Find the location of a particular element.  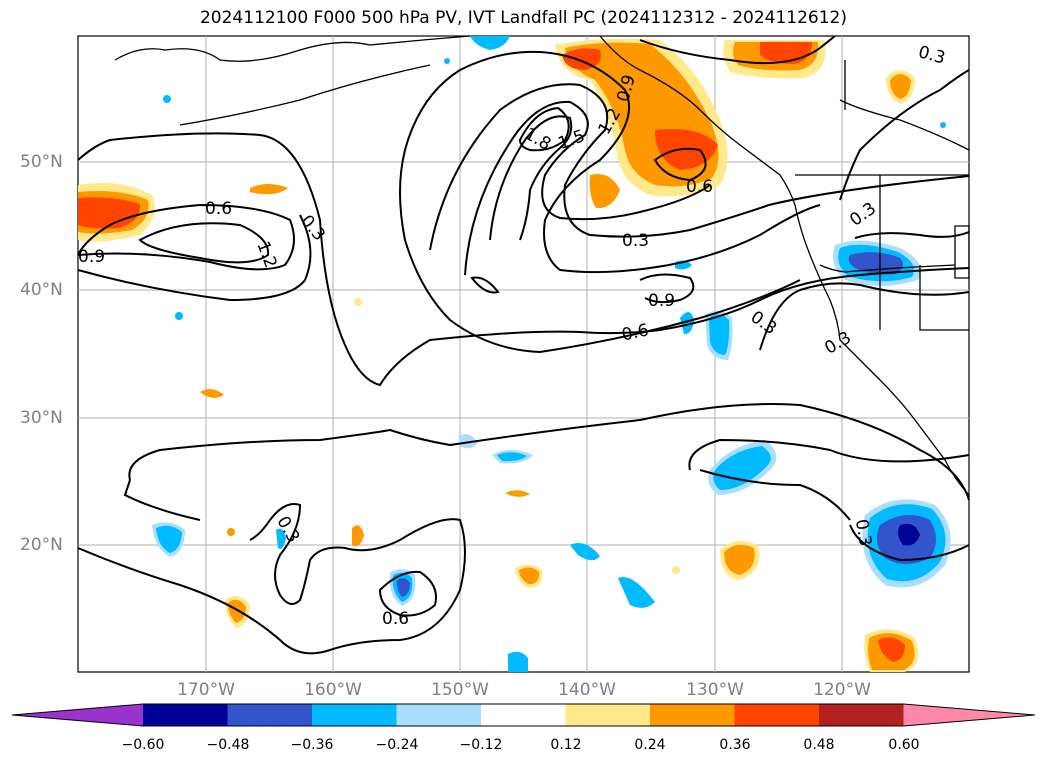

colorbar-extend-low is located at coordinates (77, 715).